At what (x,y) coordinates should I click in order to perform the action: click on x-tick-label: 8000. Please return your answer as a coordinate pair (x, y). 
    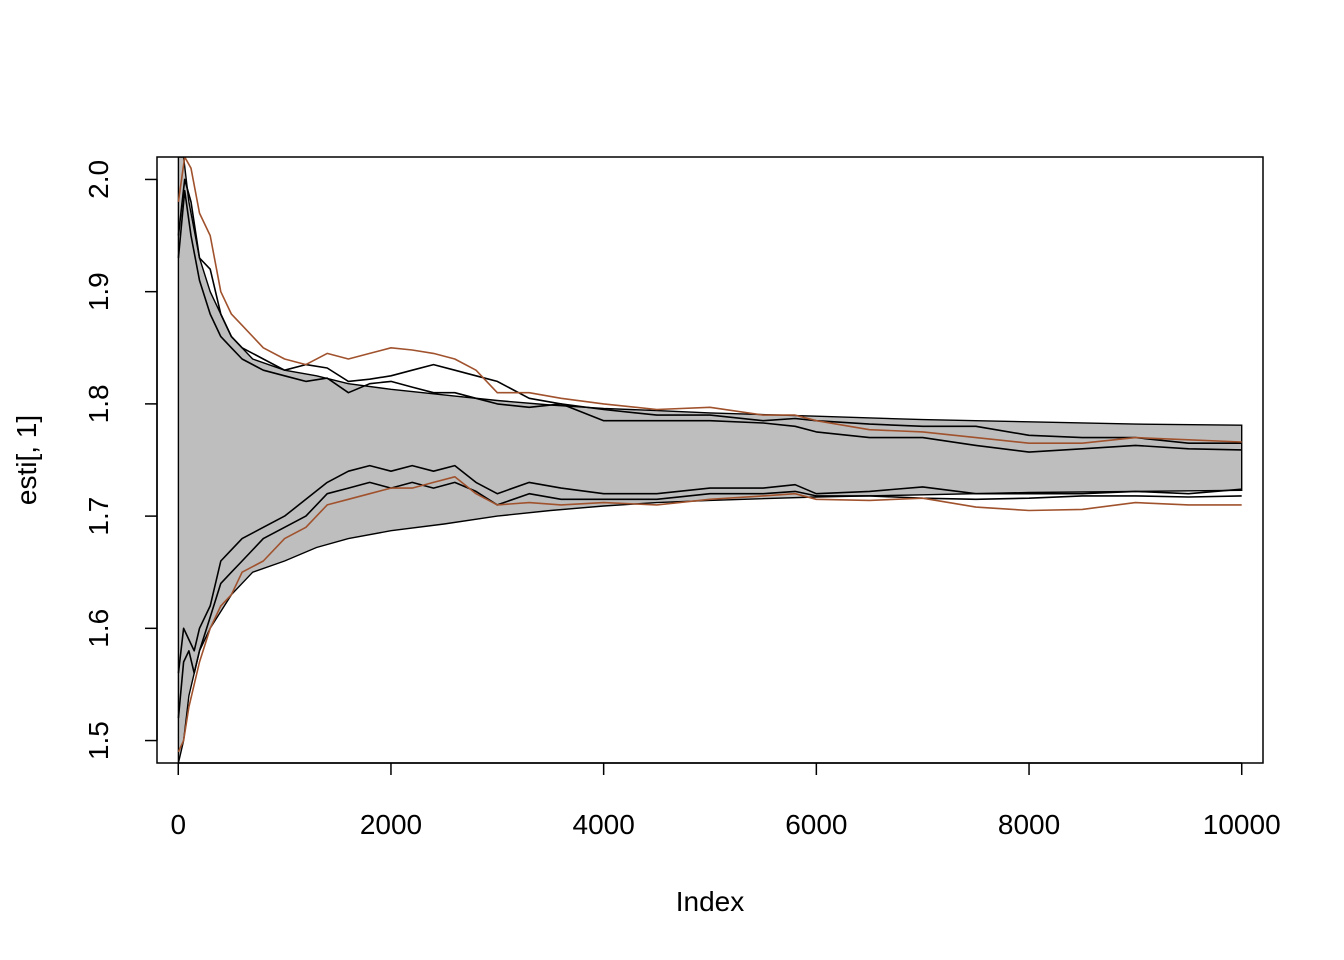
    Looking at the image, I should click on (1029, 824).